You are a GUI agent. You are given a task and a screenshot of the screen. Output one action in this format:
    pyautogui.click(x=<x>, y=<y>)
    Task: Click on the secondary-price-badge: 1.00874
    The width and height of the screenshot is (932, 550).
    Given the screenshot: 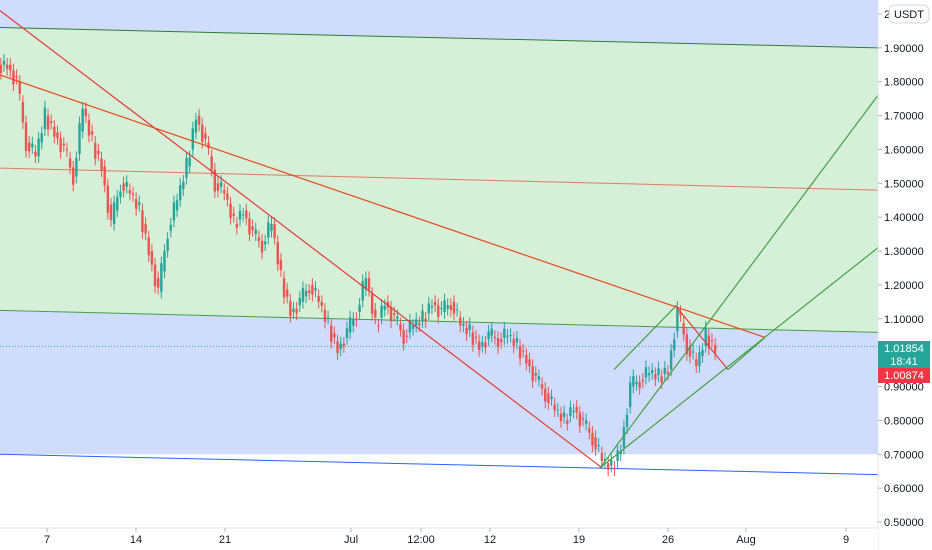 What is the action you would take?
    pyautogui.click(x=904, y=375)
    